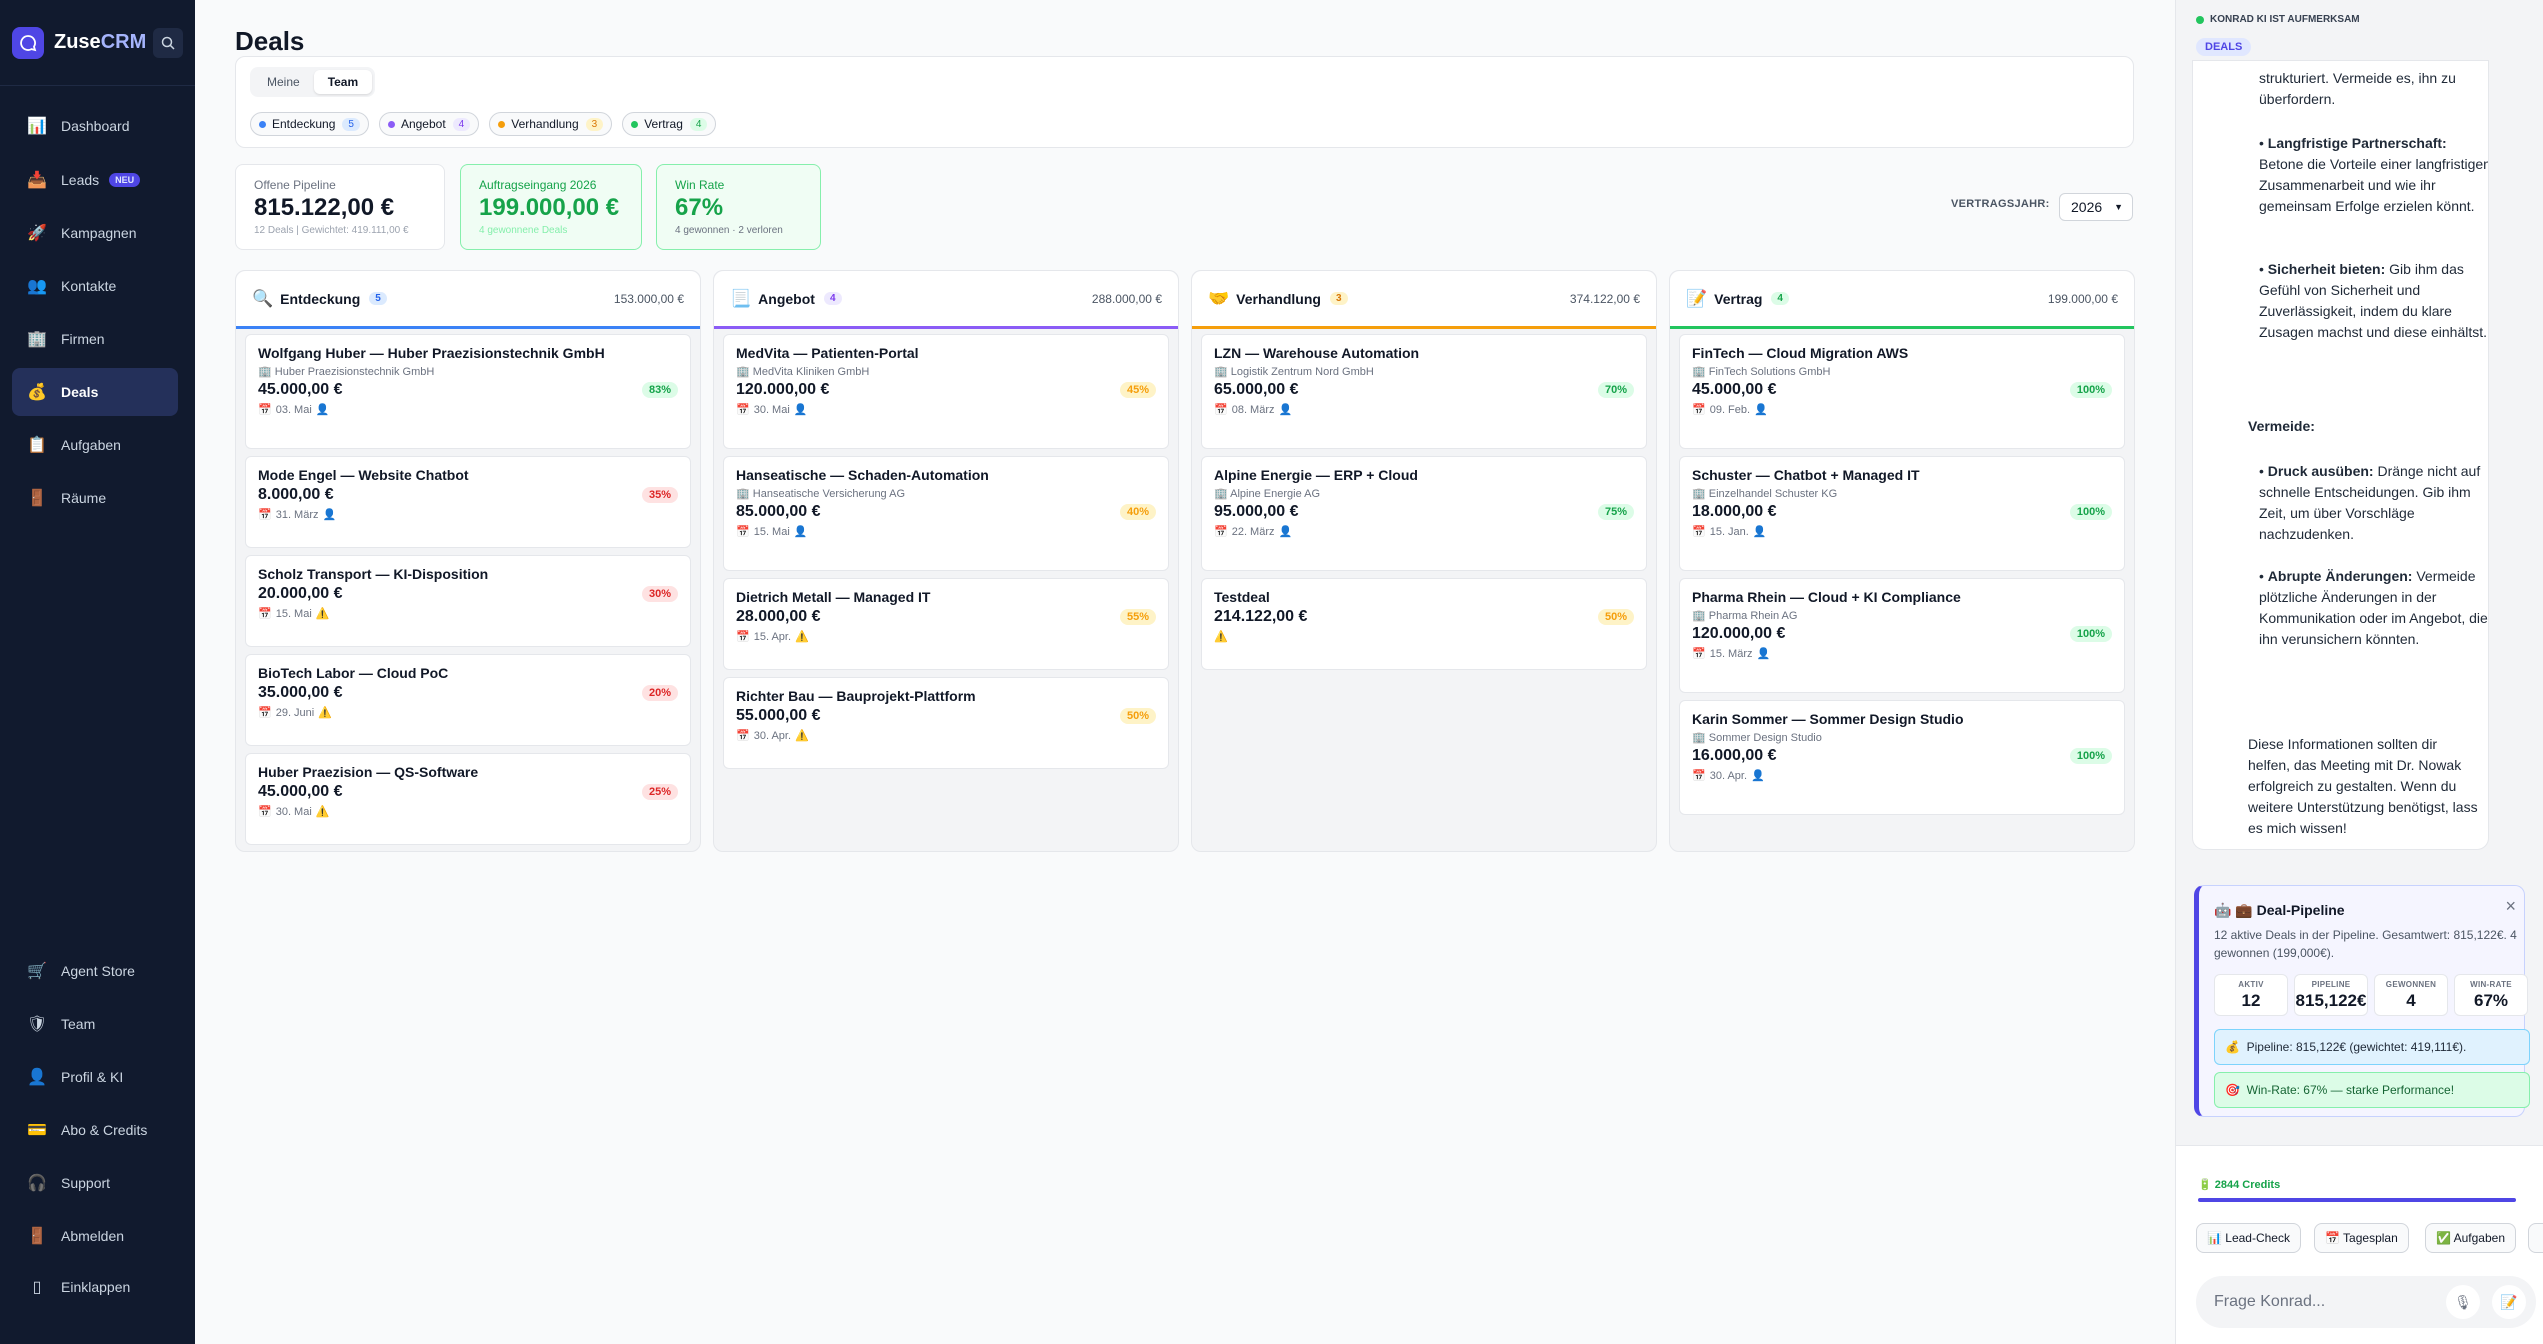  Describe the element at coordinates (309, 124) in the screenshot. I see `chip-entdeckung: Entdeckung 5` at that location.